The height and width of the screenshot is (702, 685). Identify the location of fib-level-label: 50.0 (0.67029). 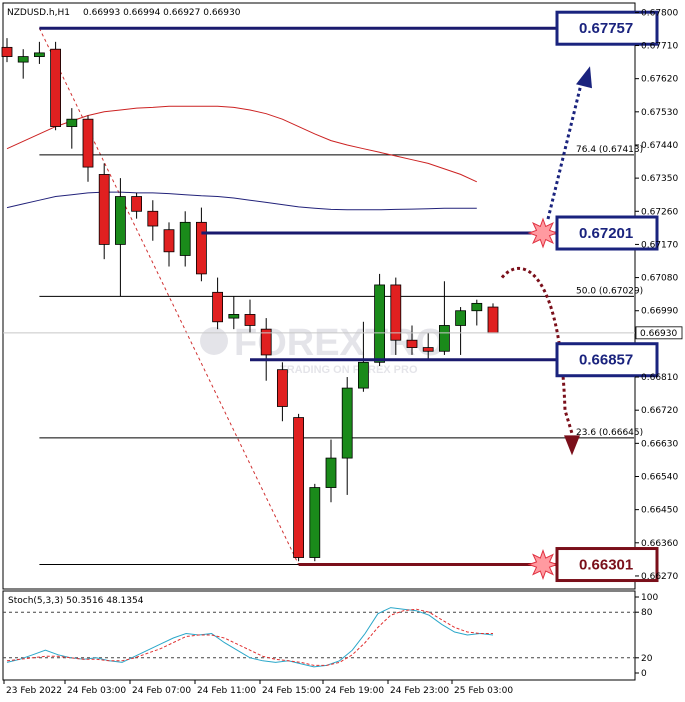
(609, 291).